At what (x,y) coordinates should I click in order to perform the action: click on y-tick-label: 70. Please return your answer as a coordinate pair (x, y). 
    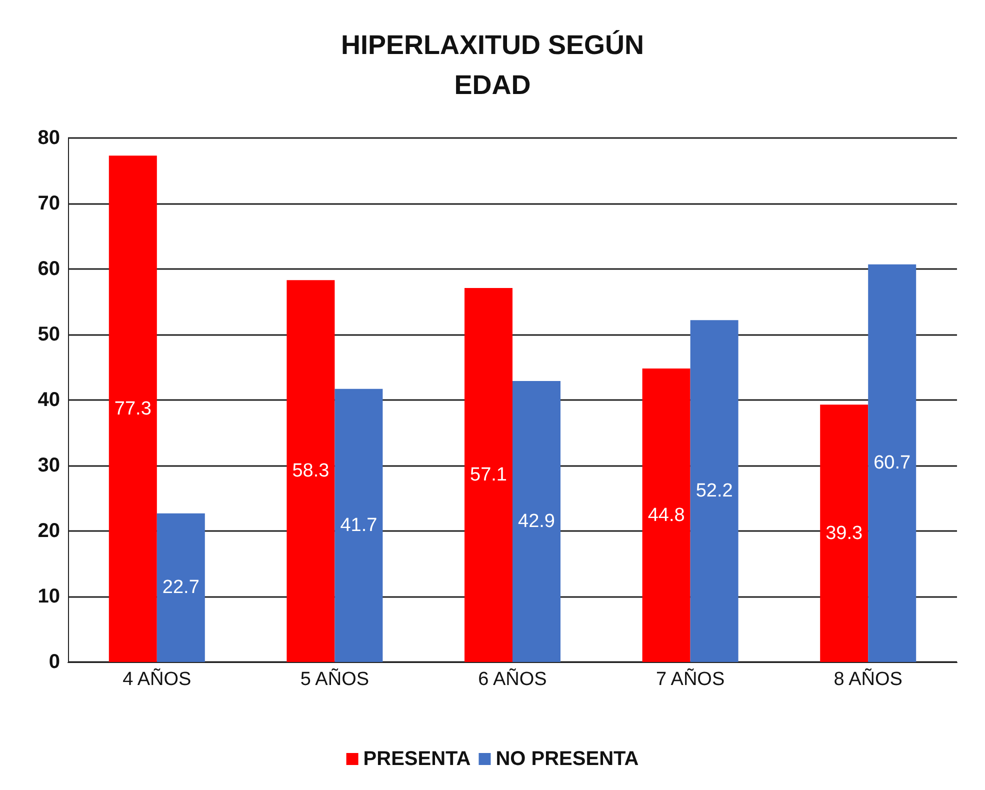
    Looking at the image, I should click on (49, 203).